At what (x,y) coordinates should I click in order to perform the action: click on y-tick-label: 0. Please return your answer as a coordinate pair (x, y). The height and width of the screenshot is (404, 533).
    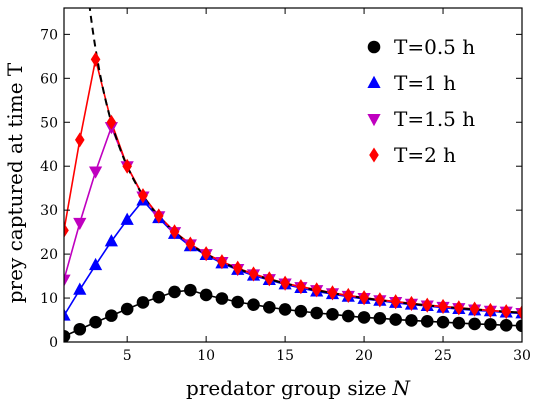
    Looking at the image, I should click on (53, 343).